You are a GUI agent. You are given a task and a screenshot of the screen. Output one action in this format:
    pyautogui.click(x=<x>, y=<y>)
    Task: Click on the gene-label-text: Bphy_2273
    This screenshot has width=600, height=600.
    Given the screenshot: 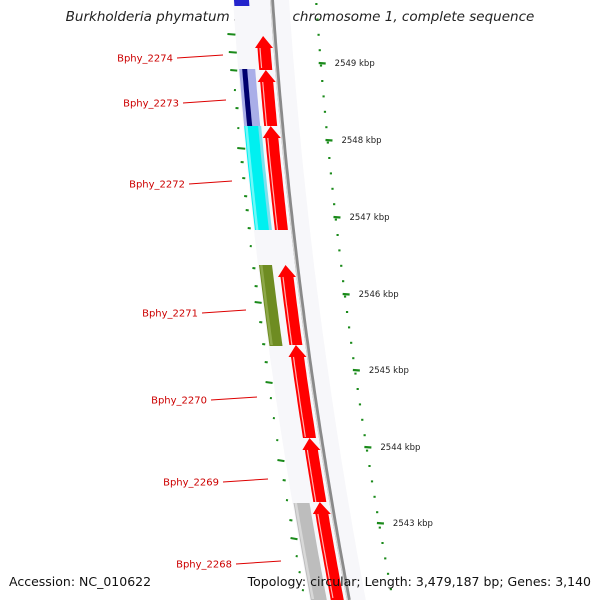 What is the action you would take?
    pyautogui.click(x=151, y=104)
    